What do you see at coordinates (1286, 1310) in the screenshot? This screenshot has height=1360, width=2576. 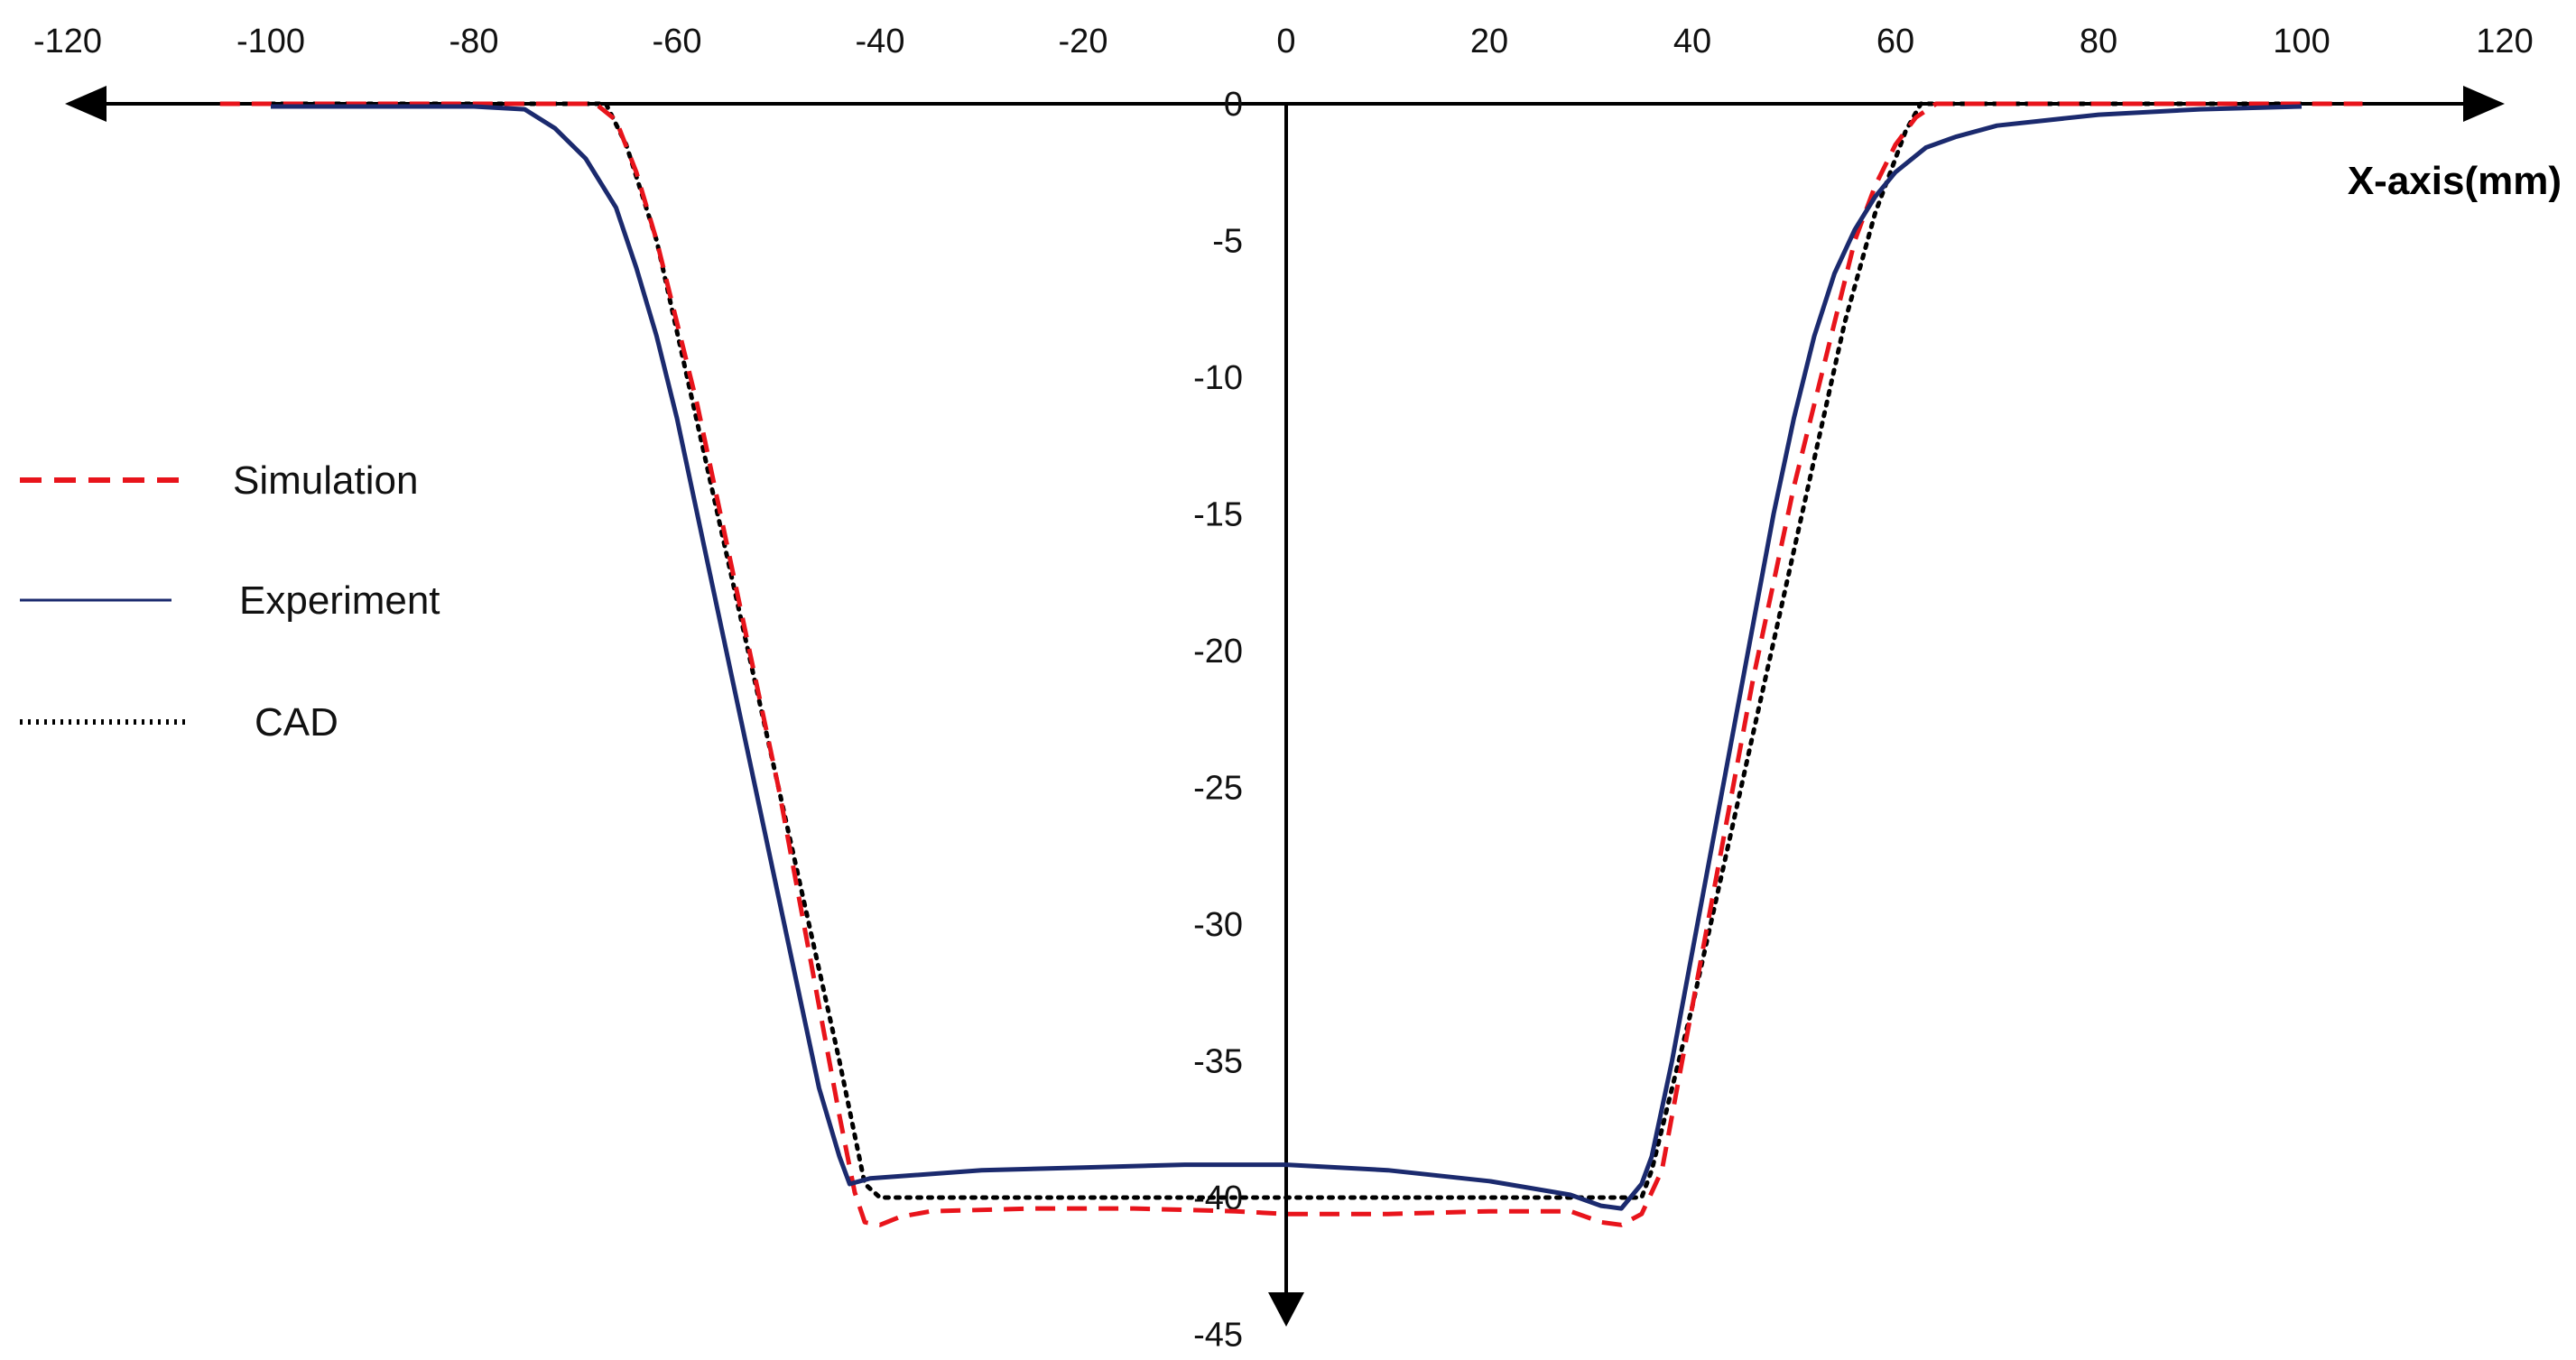 I see `y-axis-arrow-down` at bounding box center [1286, 1310].